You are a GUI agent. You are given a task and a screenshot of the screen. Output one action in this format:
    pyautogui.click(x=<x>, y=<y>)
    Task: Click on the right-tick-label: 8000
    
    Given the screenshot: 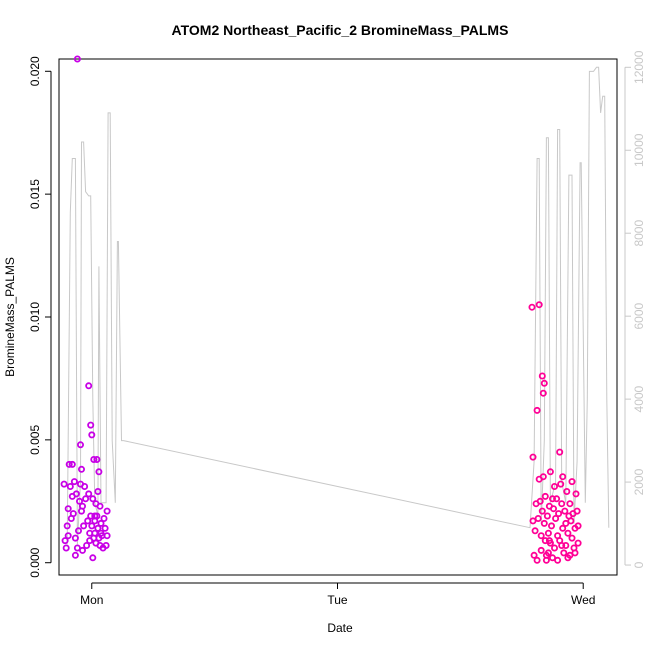 What is the action you would take?
    pyautogui.click(x=639, y=233)
    